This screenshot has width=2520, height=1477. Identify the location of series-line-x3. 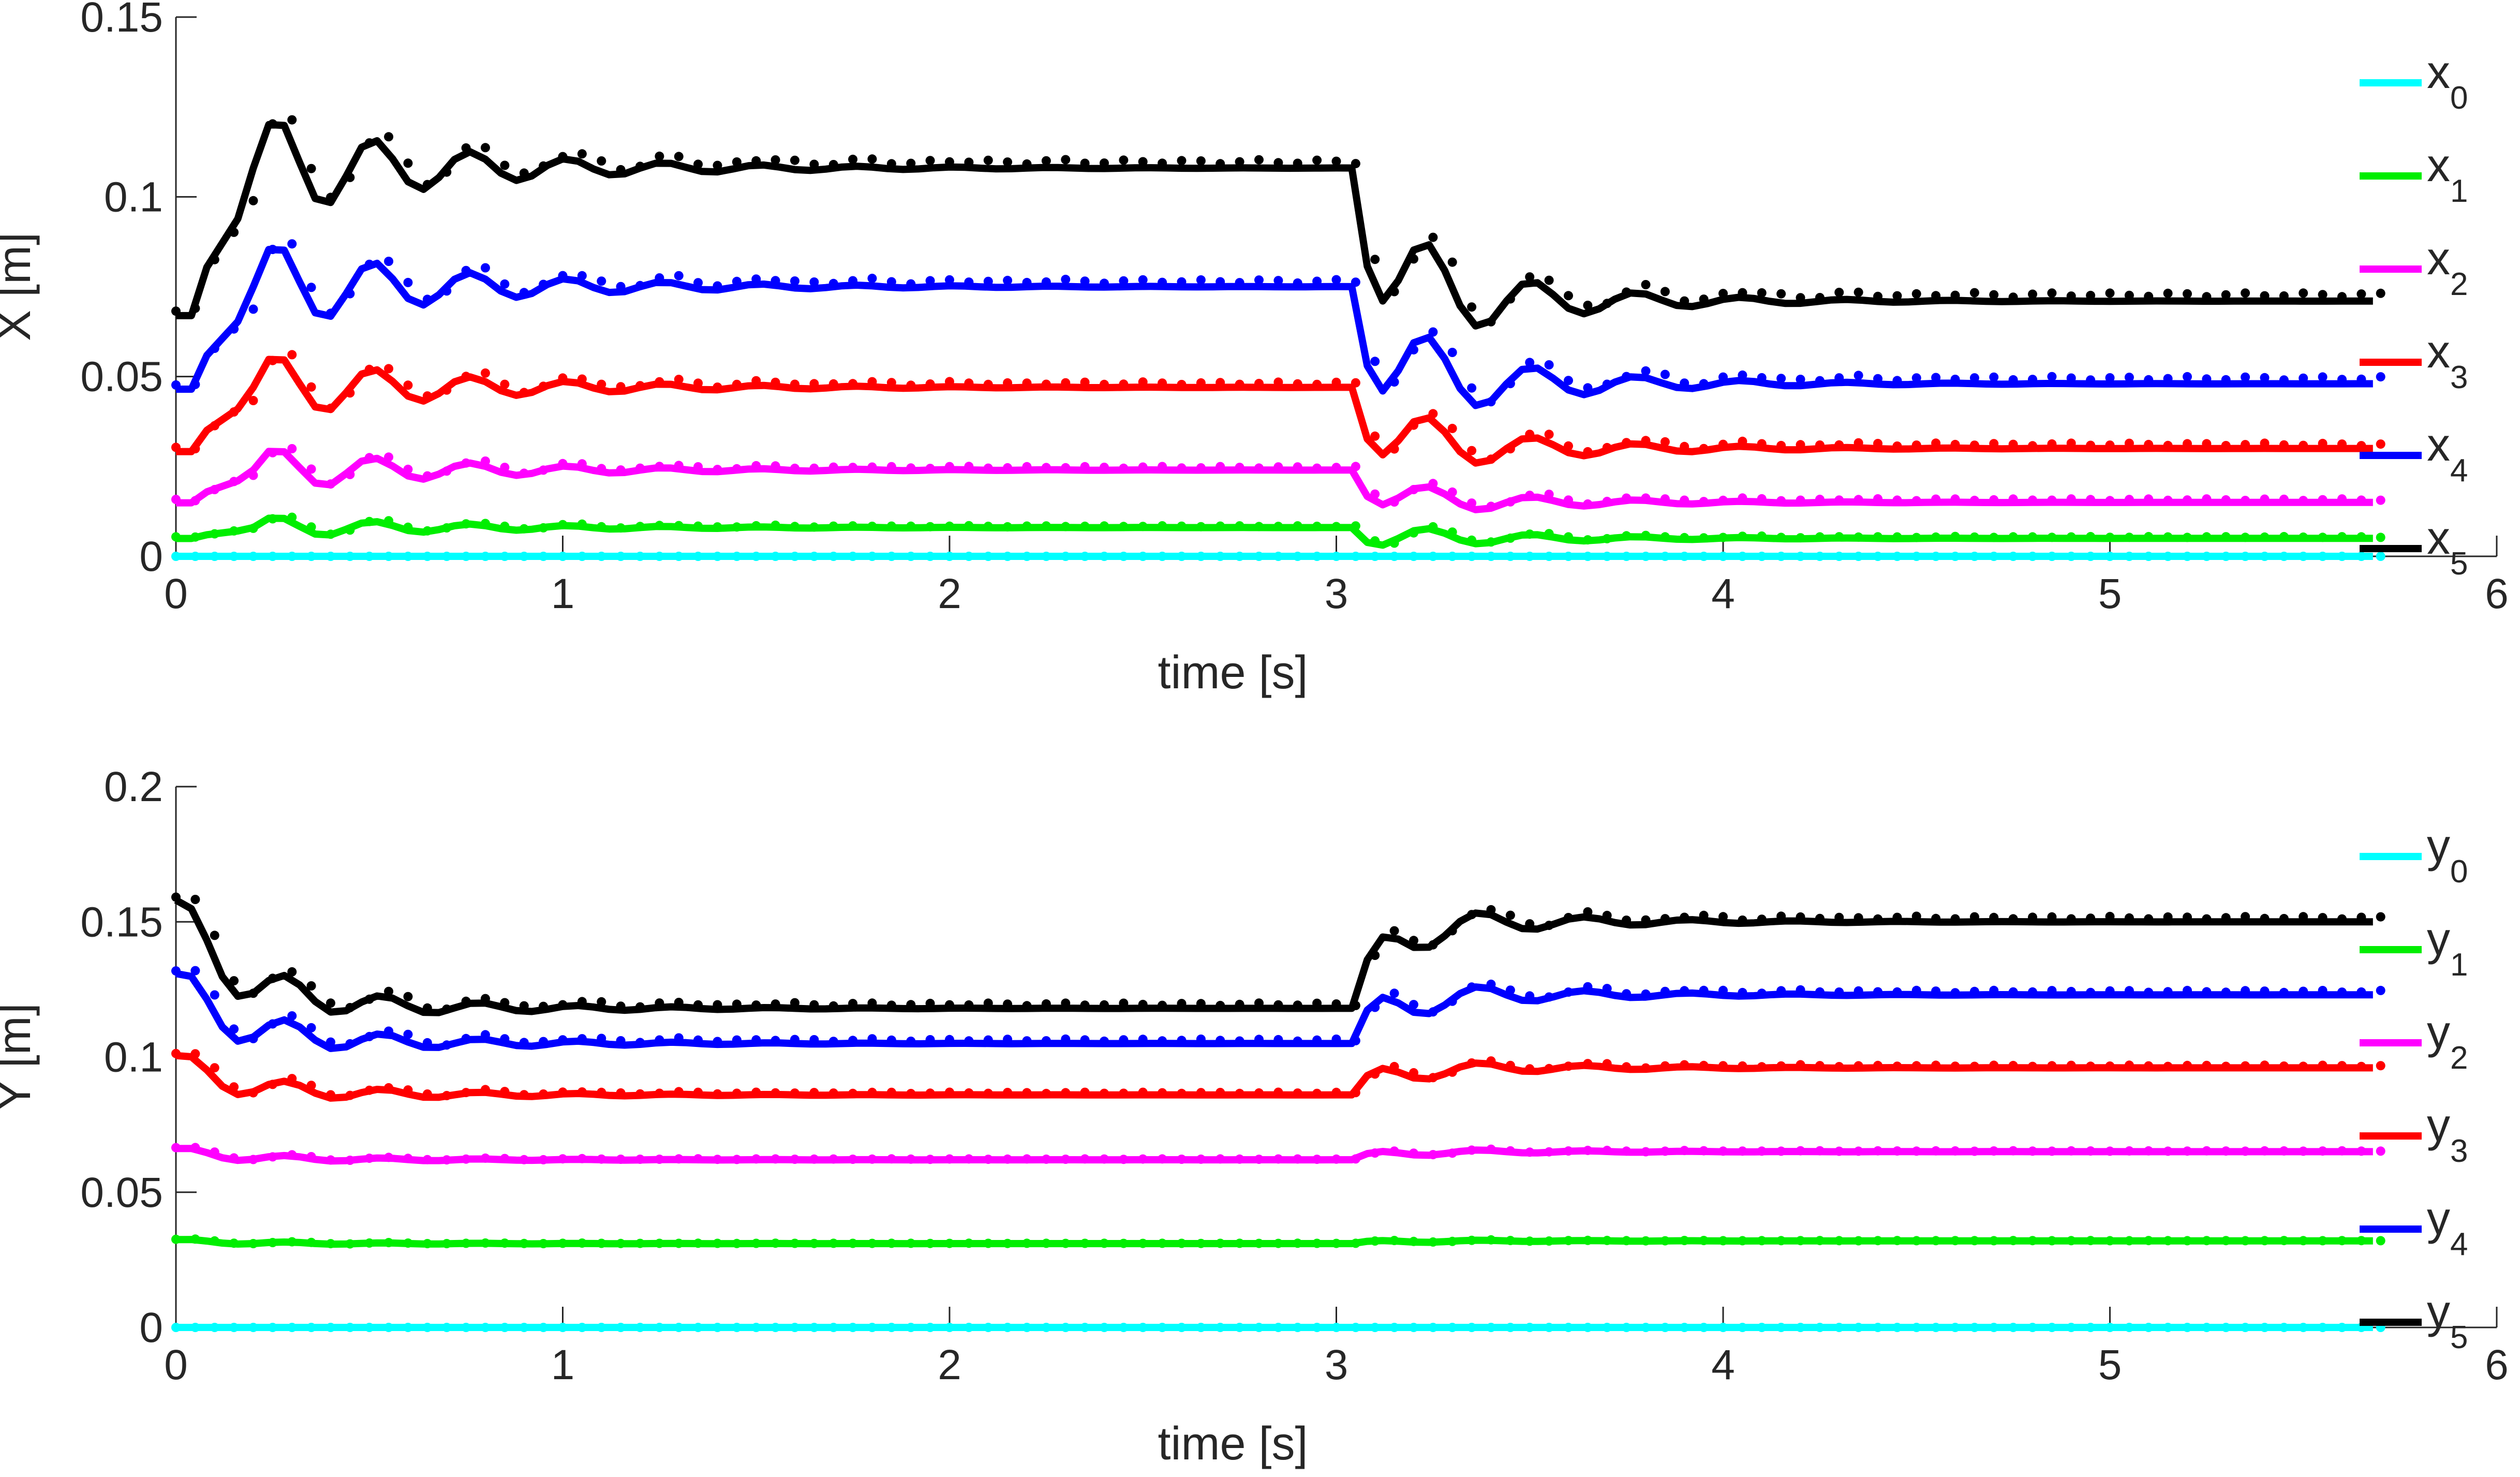
(1274, 412).